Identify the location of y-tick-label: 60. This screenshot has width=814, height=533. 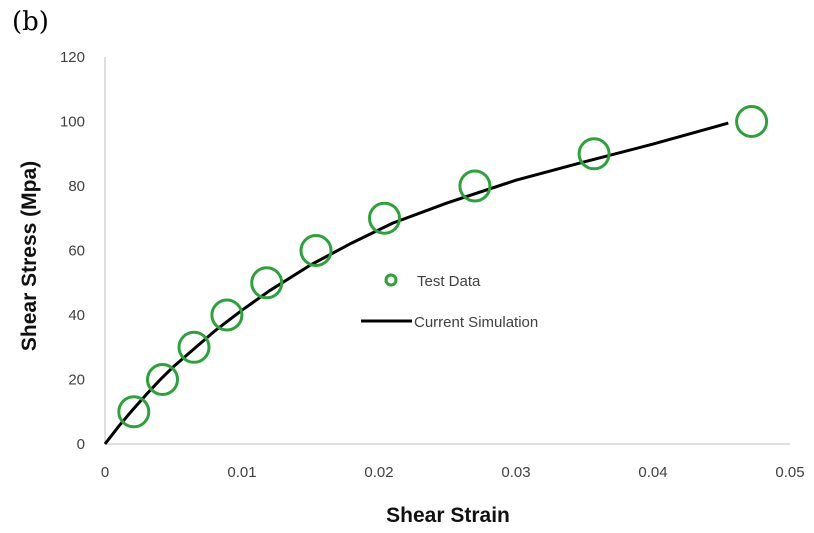
(76, 251).